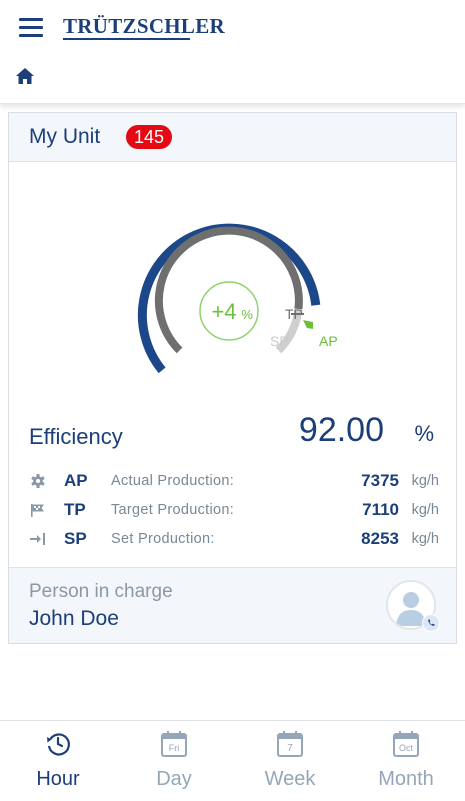 The height and width of the screenshot is (801, 465). What do you see at coordinates (74, 618) in the screenshot?
I see `person-name: John Doe` at bounding box center [74, 618].